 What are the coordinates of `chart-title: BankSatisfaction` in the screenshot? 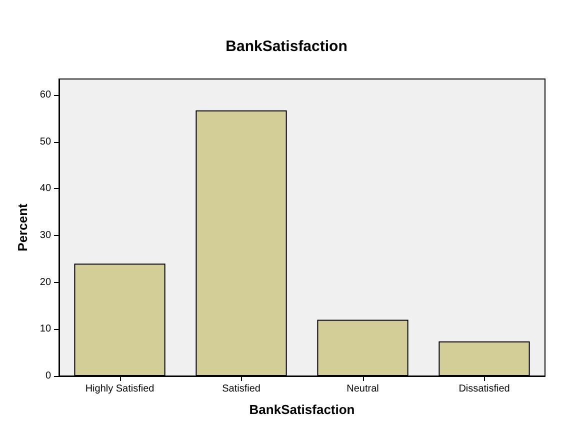 It's located at (287, 46).